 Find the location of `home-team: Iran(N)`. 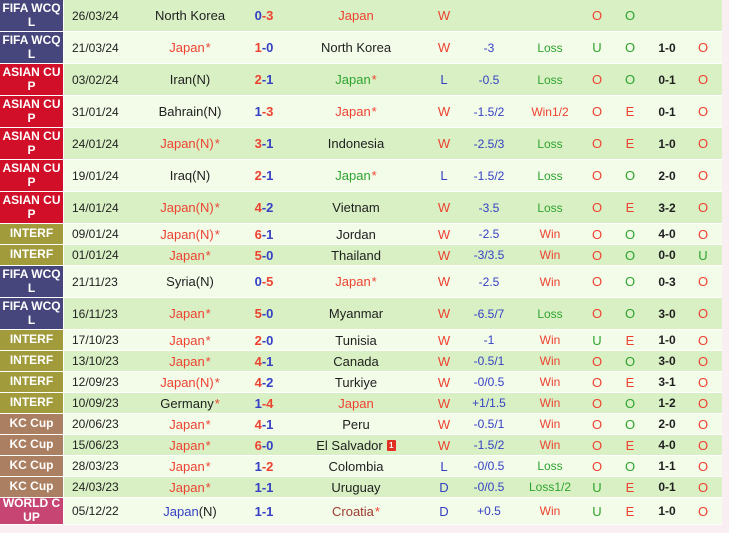

home-team: Iran(N) is located at coordinates (190, 79).